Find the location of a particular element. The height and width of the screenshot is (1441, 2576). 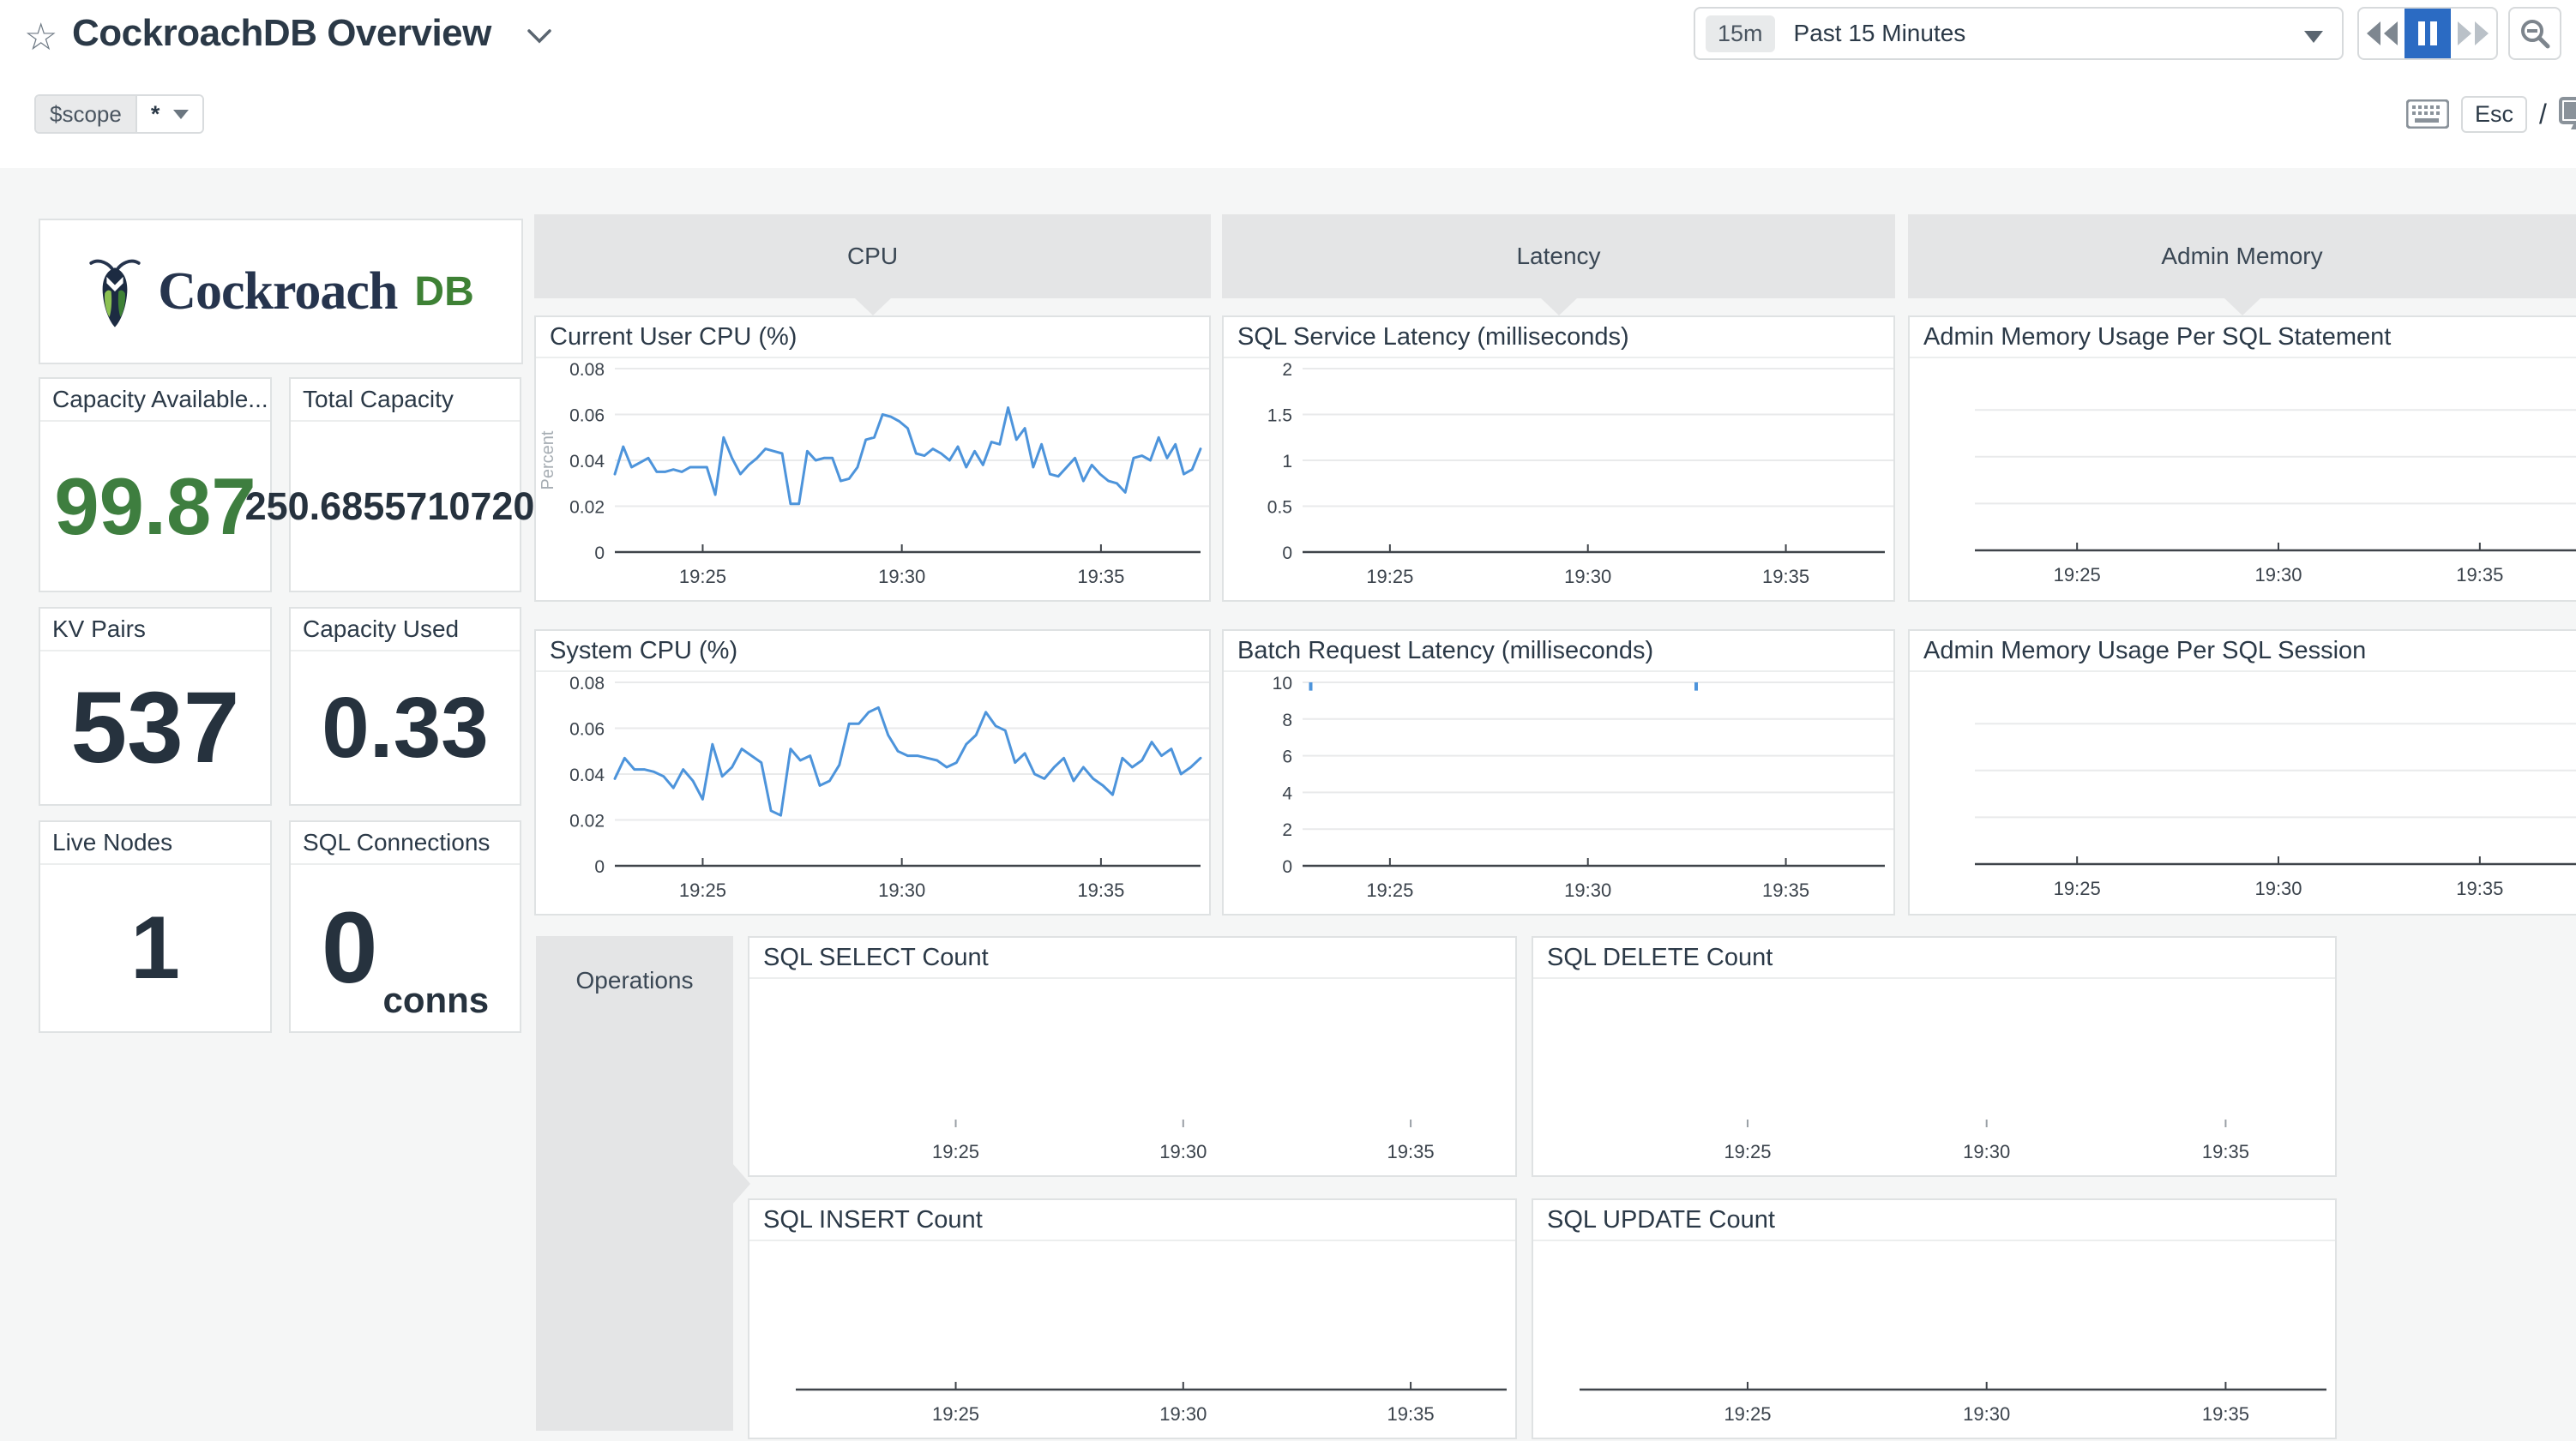

keyboard-icon is located at coordinates (2427, 114).